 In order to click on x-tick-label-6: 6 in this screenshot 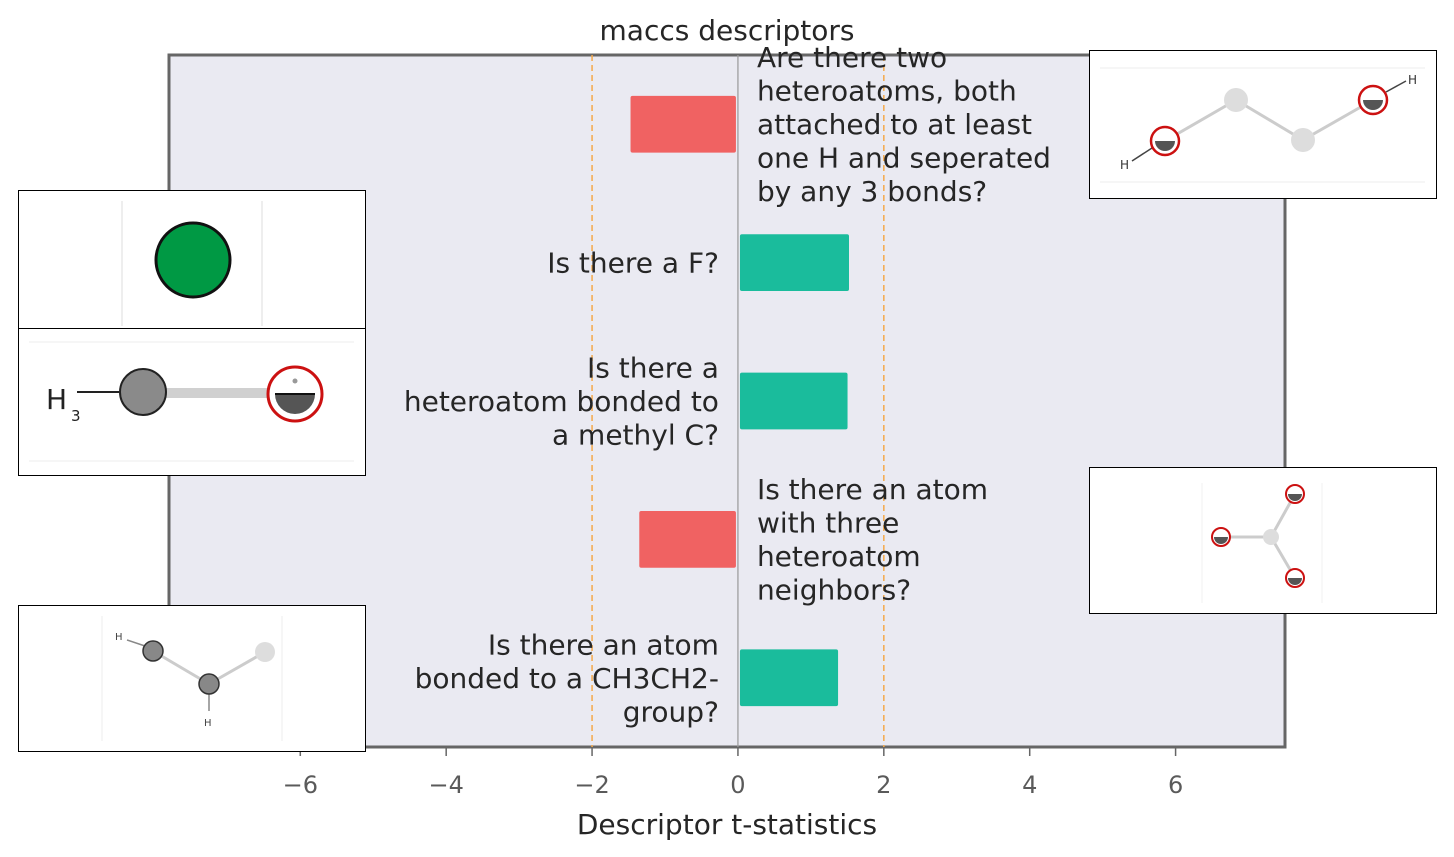, I will do `click(1175, 785)`.